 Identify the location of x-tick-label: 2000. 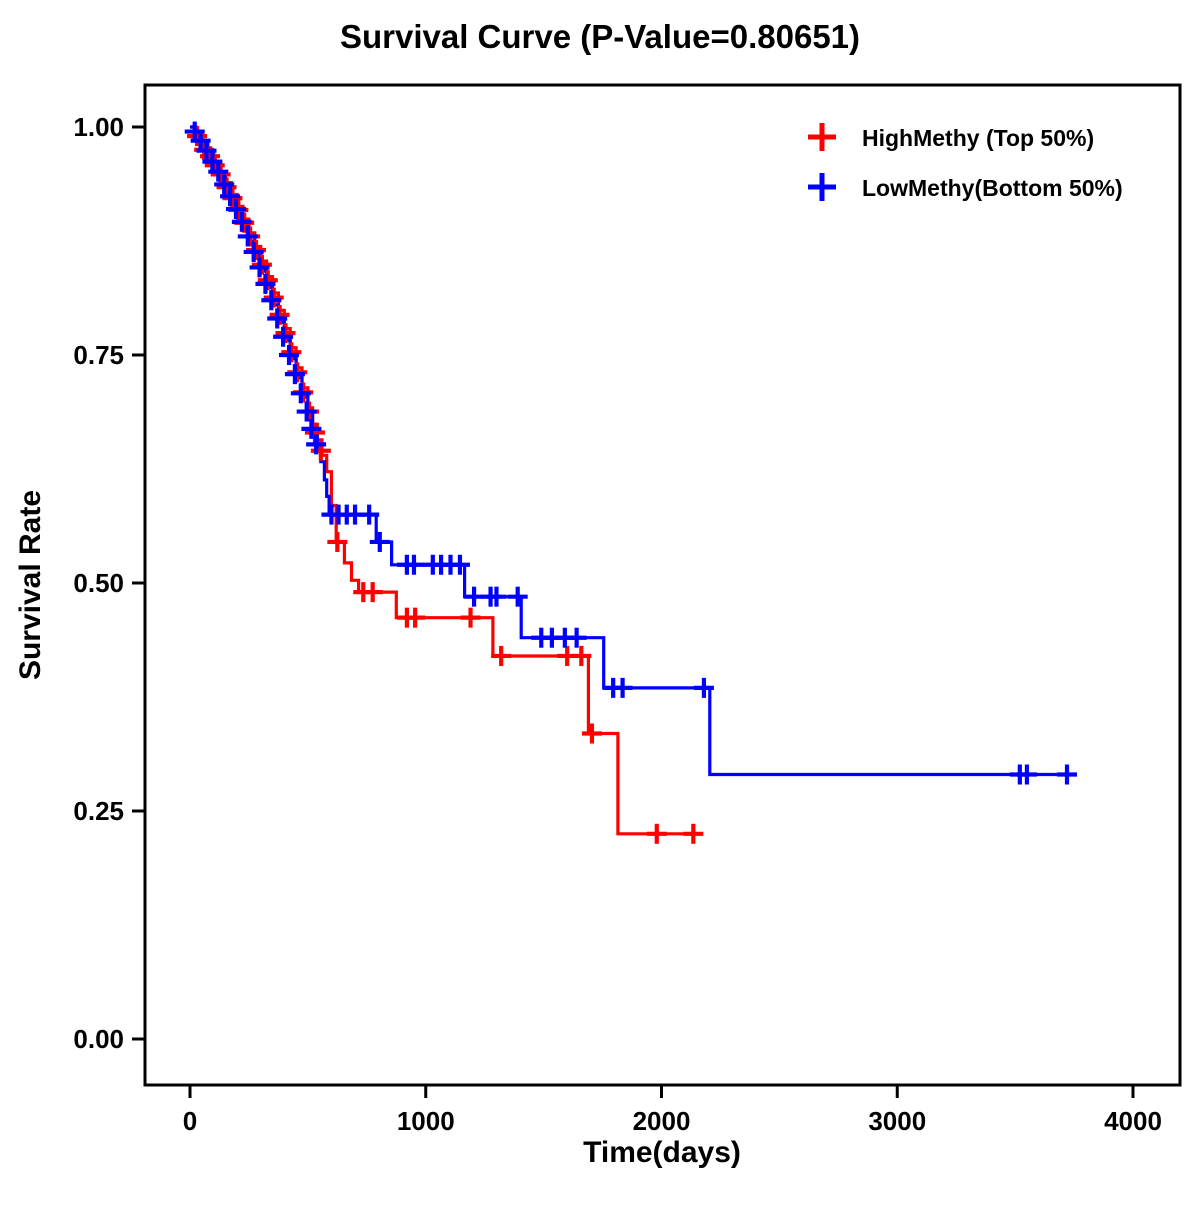
(662, 1121).